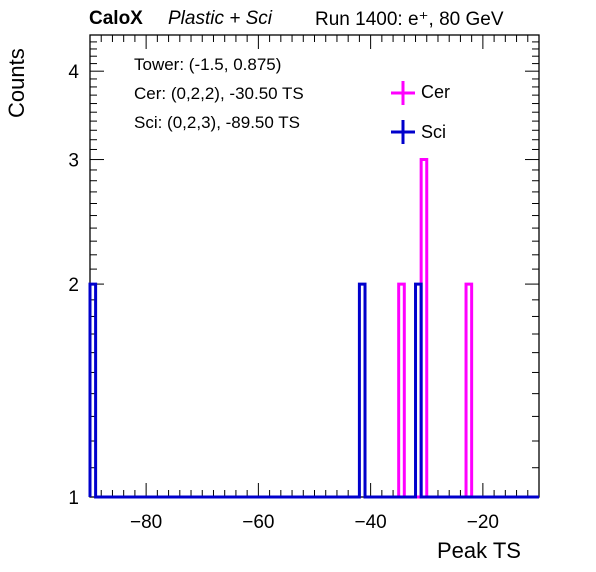  I want to click on y-axis-title: Counts, so click(16, 83).